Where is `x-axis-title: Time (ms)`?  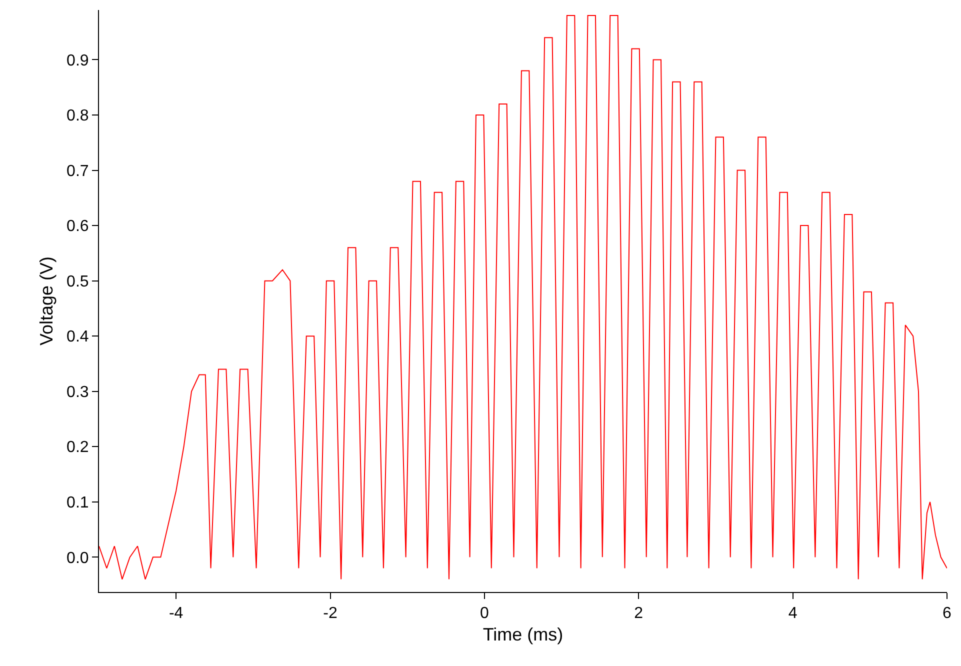 x-axis-title: Time (ms) is located at coordinates (523, 634).